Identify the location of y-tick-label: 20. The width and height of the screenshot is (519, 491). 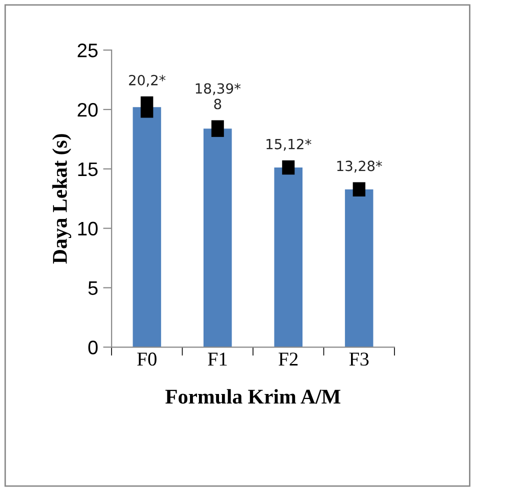
(88, 109).